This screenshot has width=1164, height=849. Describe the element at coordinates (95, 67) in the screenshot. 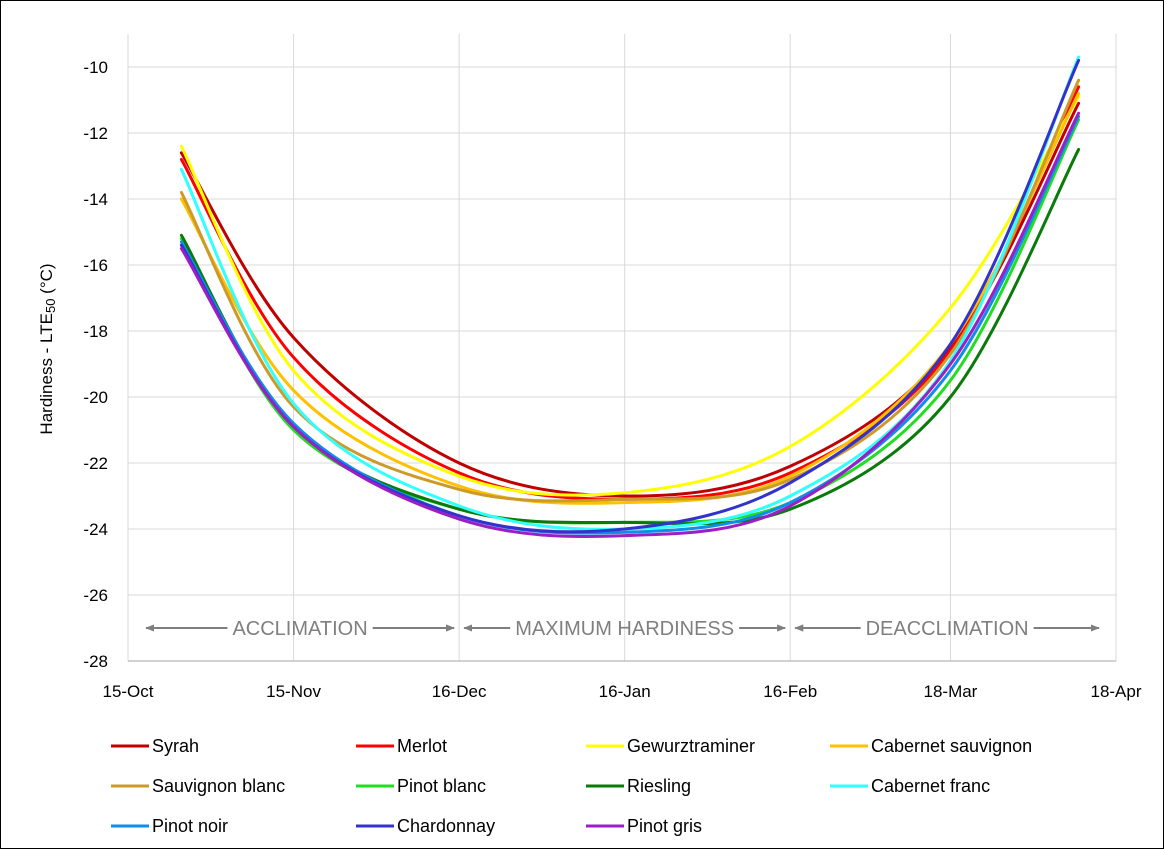

I see `y-tick-label: -10` at that location.